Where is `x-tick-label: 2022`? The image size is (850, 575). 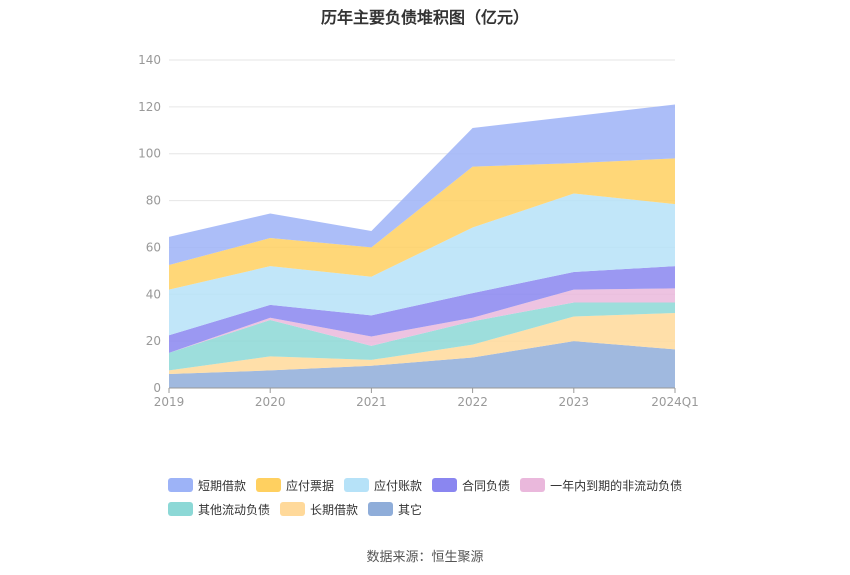 x-tick-label: 2022 is located at coordinates (472, 402).